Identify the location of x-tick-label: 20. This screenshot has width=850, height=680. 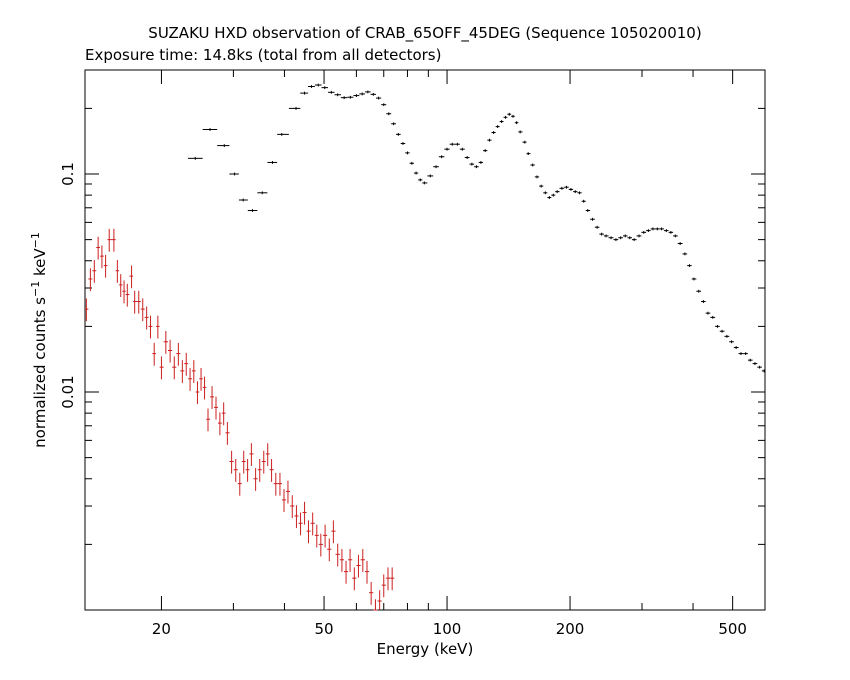
(161, 629).